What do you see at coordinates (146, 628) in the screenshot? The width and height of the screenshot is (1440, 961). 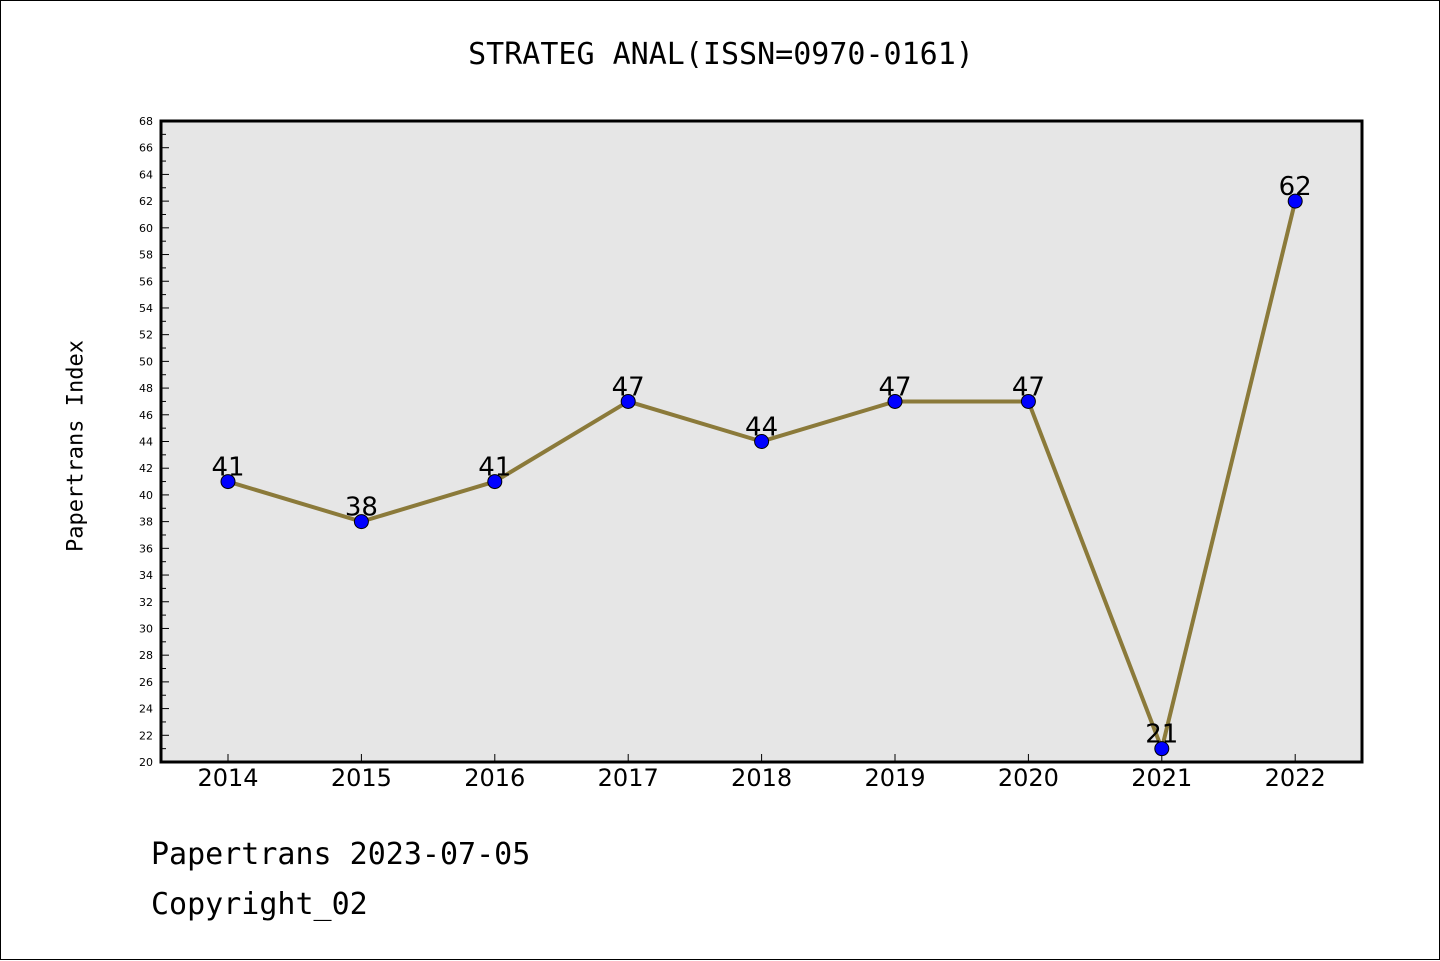 I see `y-tick-label: 30` at bounding box center [146, 628].